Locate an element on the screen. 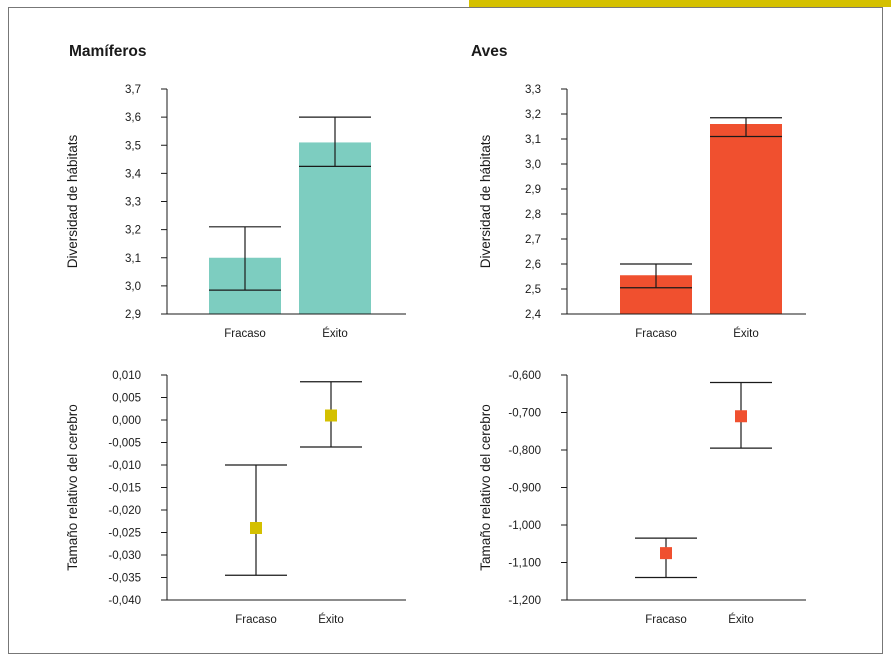 This screenshot has height=660, width=891. mamiferos-habitat-ytick-label-8: 3,7 is located at coordinates (133, 90).